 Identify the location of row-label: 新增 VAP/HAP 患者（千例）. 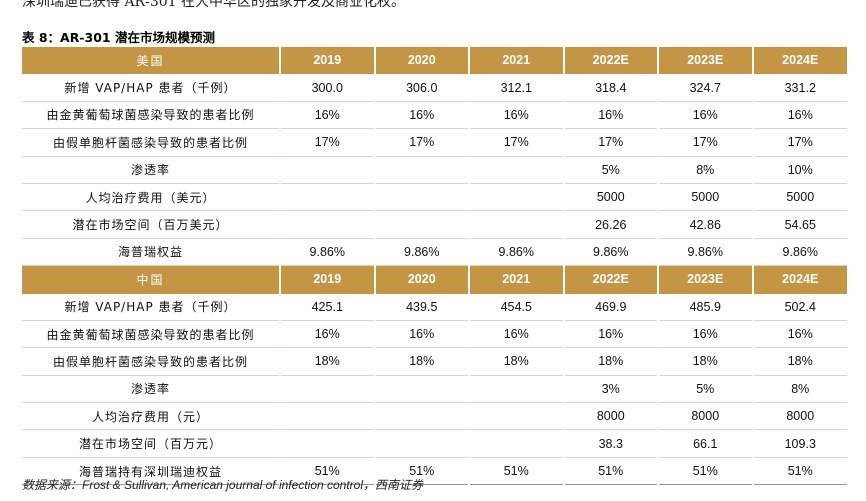
(151, 87).